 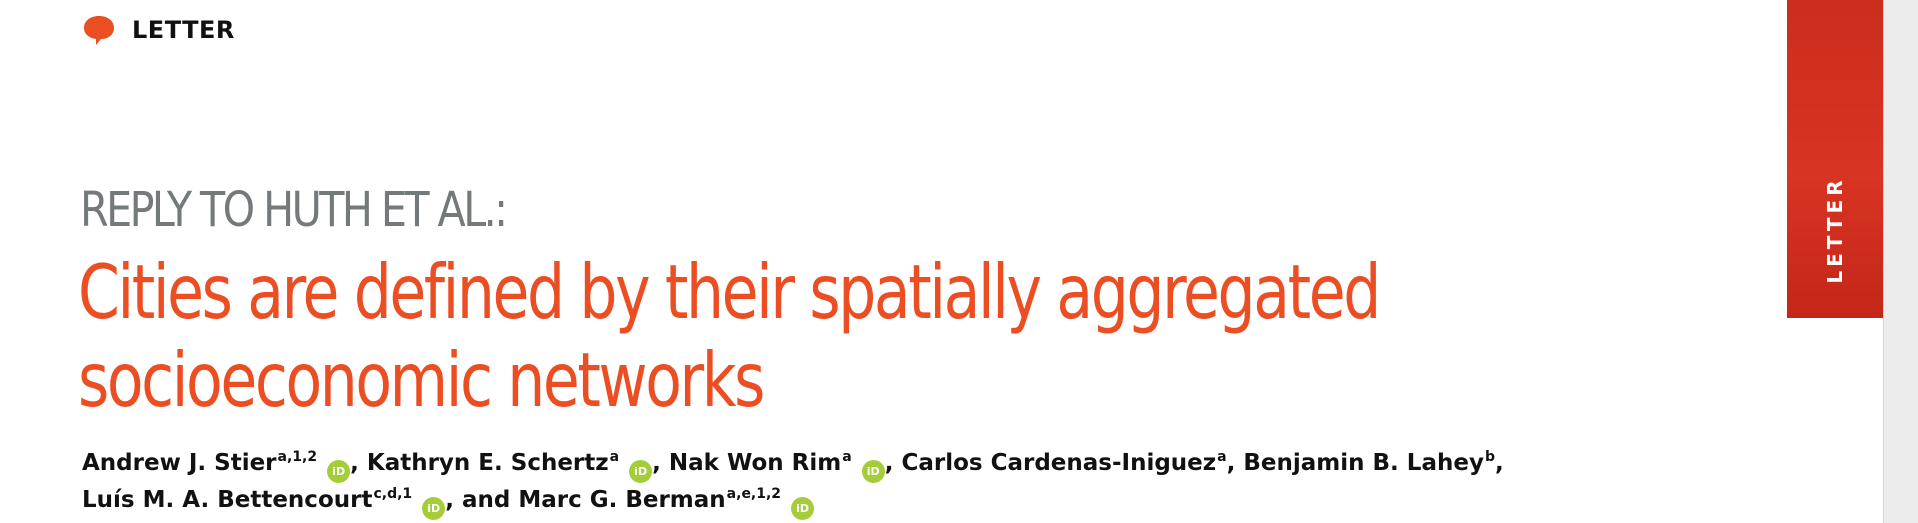 What do you see at coordinates (754, 494) in the screenshot?
I see `affiliation-marker: a,e,1,2` at bounding box center [754, 494].